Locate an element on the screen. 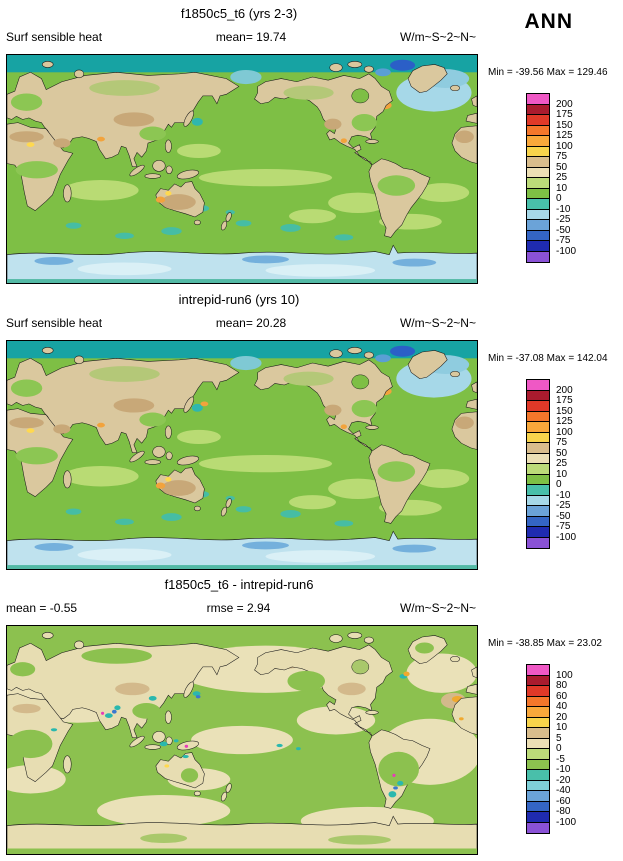  colorbar-tick-label: -20 is located at coordinates (563, 780).